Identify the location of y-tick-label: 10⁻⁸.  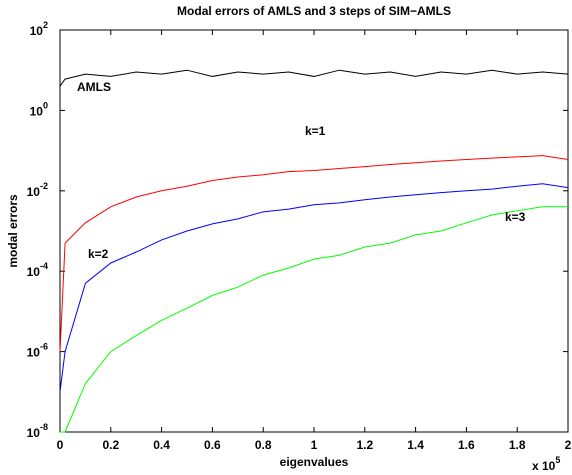
(37, 431).